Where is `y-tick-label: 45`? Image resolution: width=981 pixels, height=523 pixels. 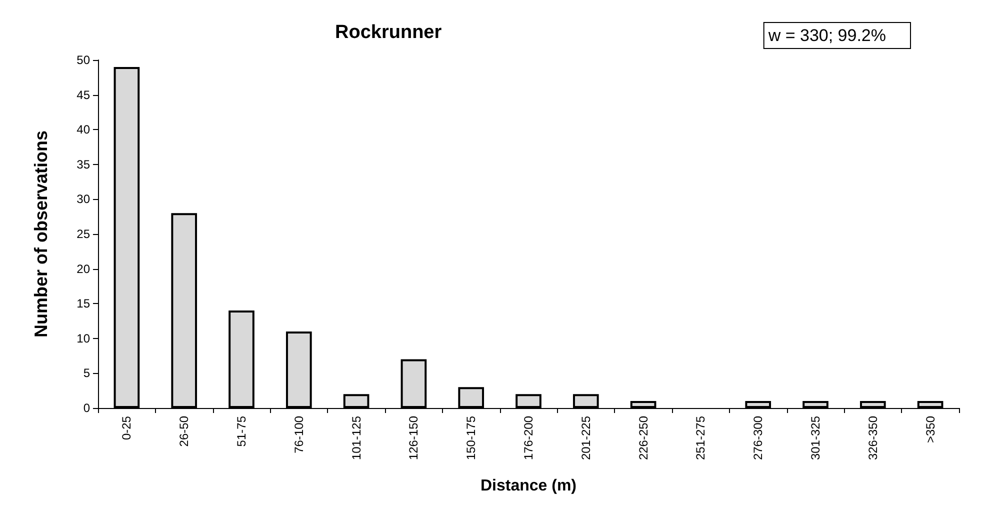
y-tick-label: 45 is located at coordinates (83, 95).